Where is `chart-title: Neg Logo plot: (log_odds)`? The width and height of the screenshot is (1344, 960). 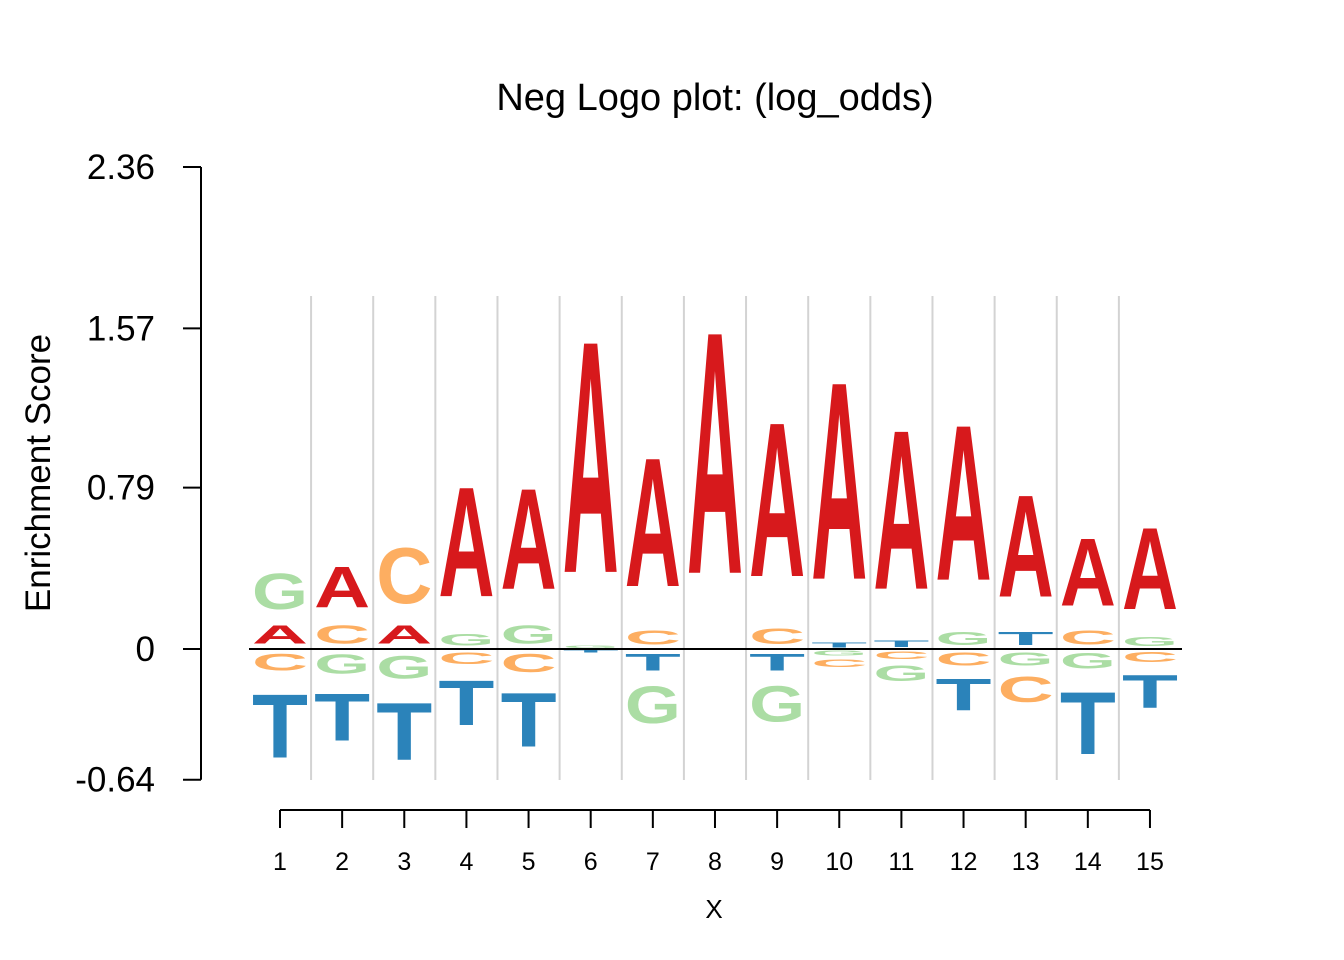
chart-title: Neg Logo plot: (log_odds) is located at coordinates (714, 98).